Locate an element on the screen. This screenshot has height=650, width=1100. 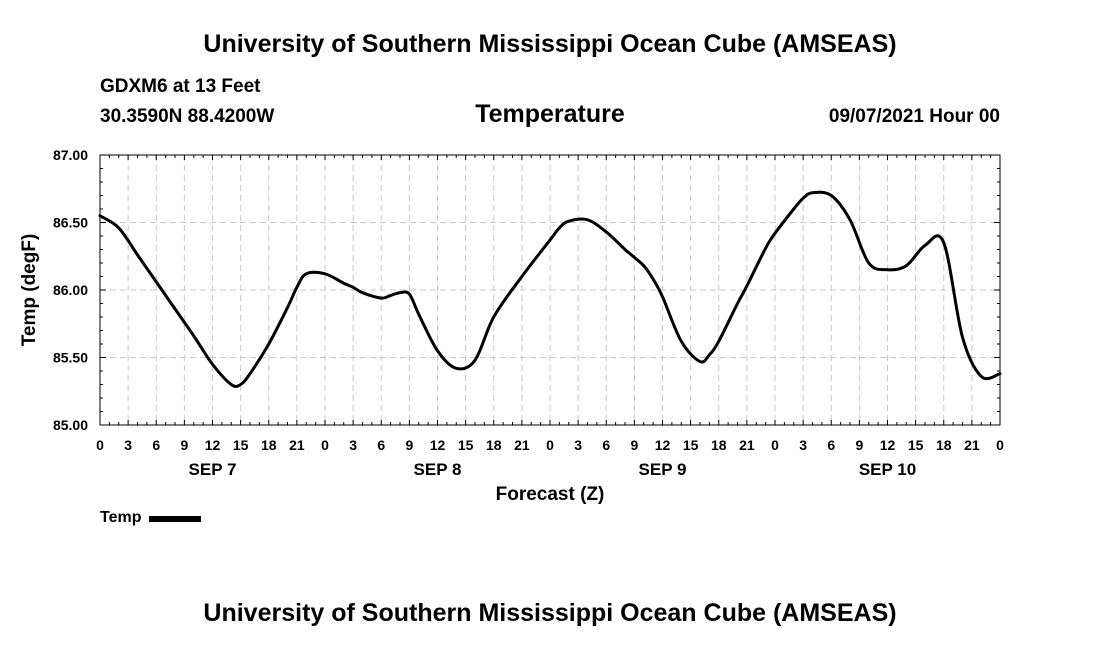
legend: Temp is located at coordinates (151, 518).